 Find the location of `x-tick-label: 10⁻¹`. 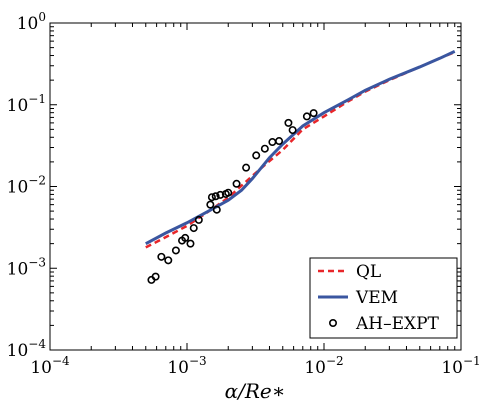

x-tick-label: 10⁻¹ is located at coordinates (460, 366).